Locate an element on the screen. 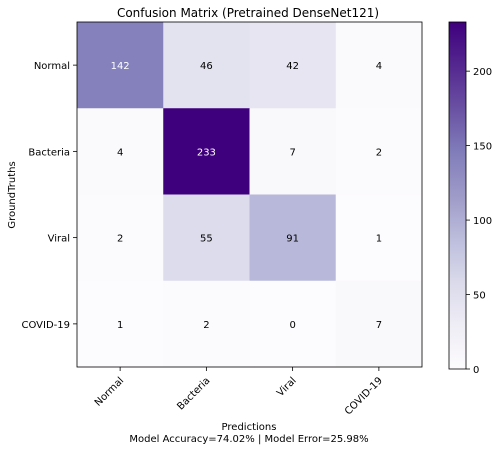 This screenshot has width=499, height=450. colorbar-ticks: 0 50 100 150 200 is located at coordinates (479, 221).